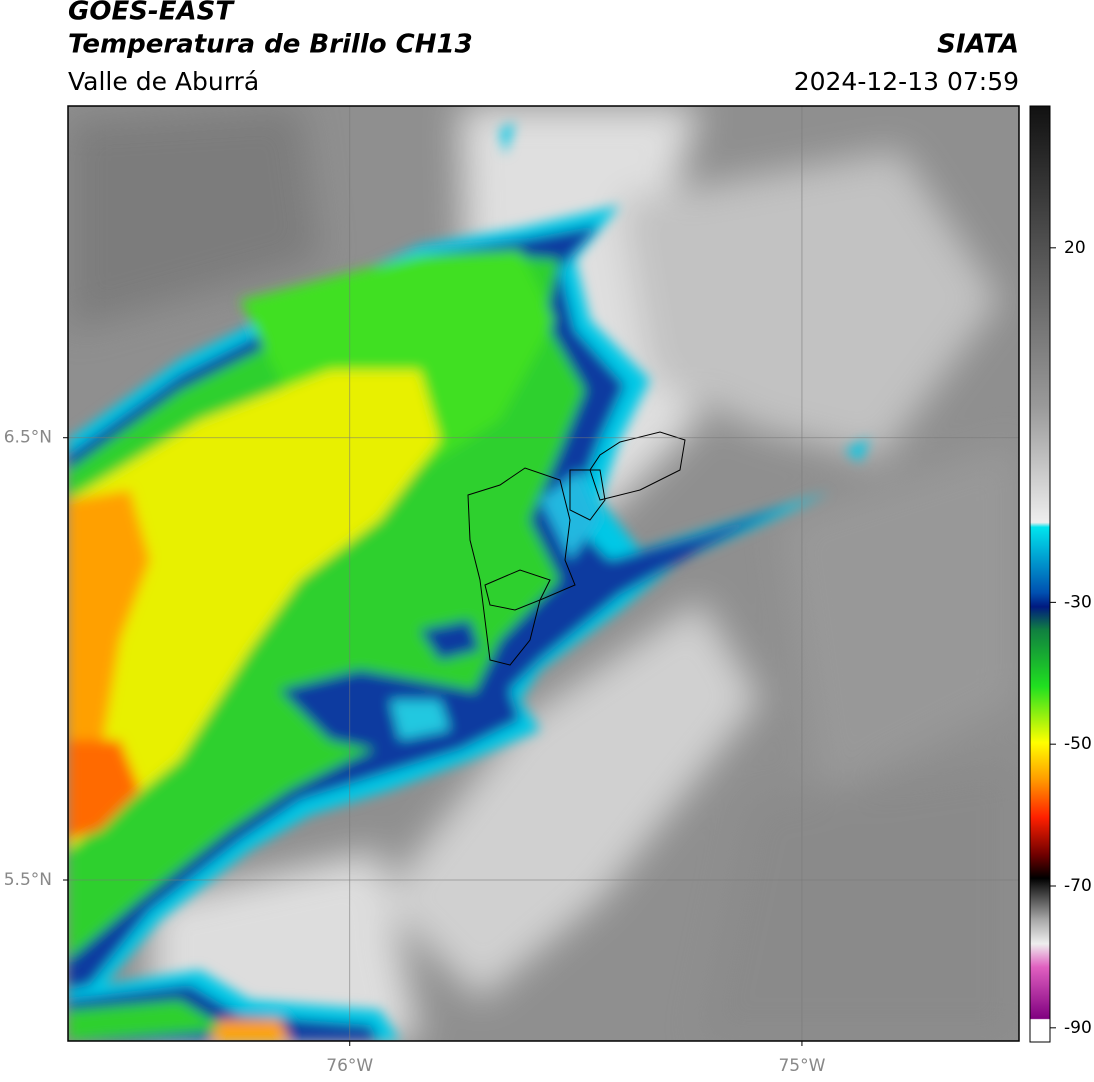  I want to click on colorbar-tick-label: -50, so click(1078, 744).